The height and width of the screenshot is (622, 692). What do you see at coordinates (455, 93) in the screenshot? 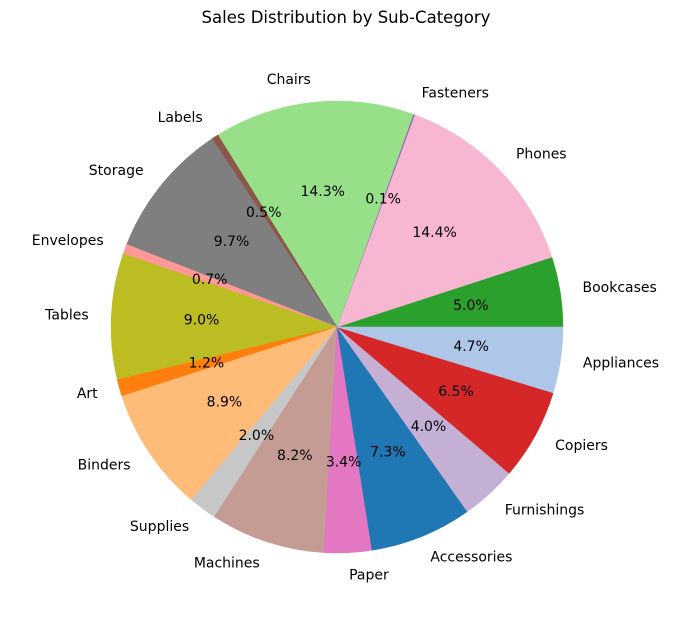
I see `slice-label-fasteners: Fasteners` at bounding box center [455, 93].